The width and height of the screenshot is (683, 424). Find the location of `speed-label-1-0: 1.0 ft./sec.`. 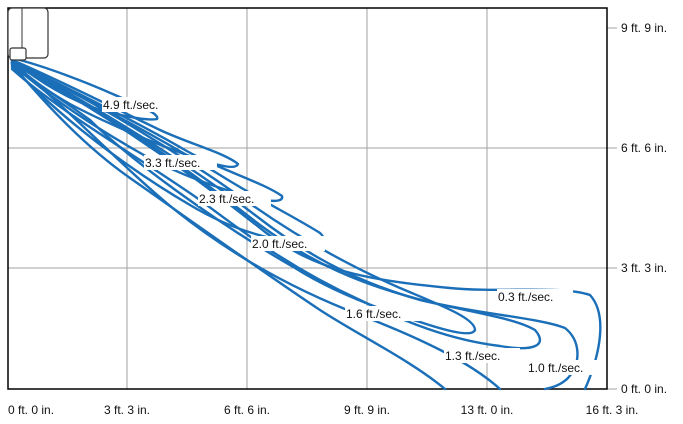

speed-label-1-0: 1.0 ft./sec. is located at coordinates (565, 367).